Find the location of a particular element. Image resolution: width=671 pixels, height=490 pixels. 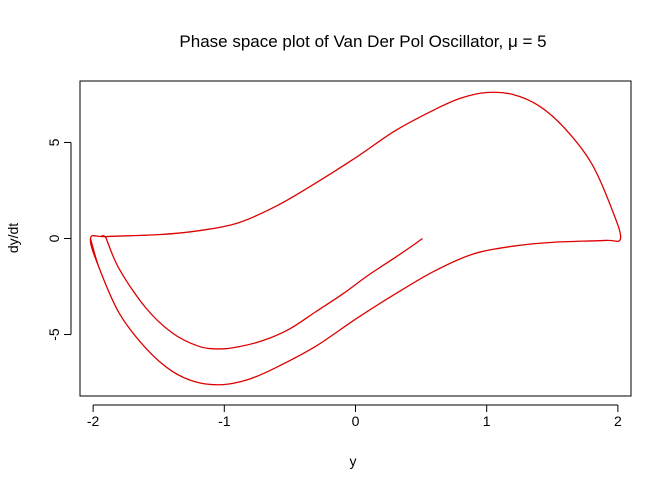

y-axis: -5 0 5 is located at coordinates (59, 239).